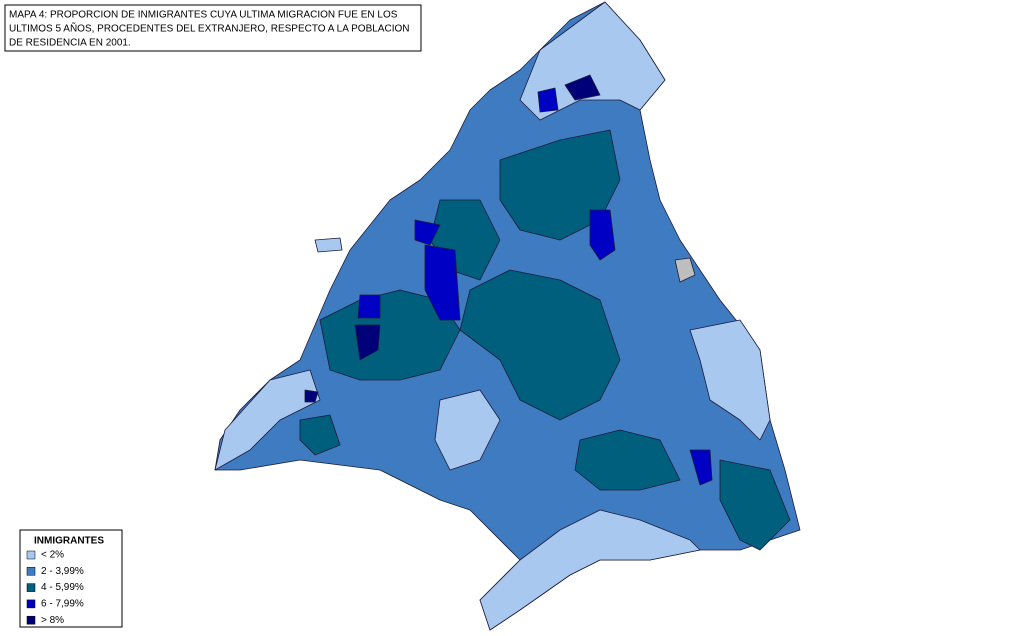  I want to click on legend-label: 4 - 5,99%, so click(62, 587).